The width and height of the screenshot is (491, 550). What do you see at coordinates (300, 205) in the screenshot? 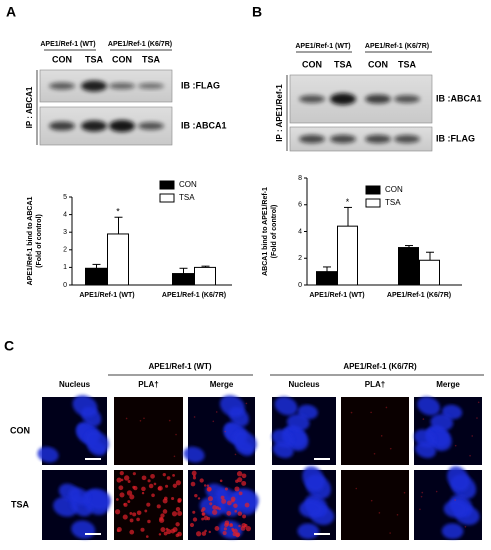
I see `y-tick-label: 6` at bounding box center [300, 205].